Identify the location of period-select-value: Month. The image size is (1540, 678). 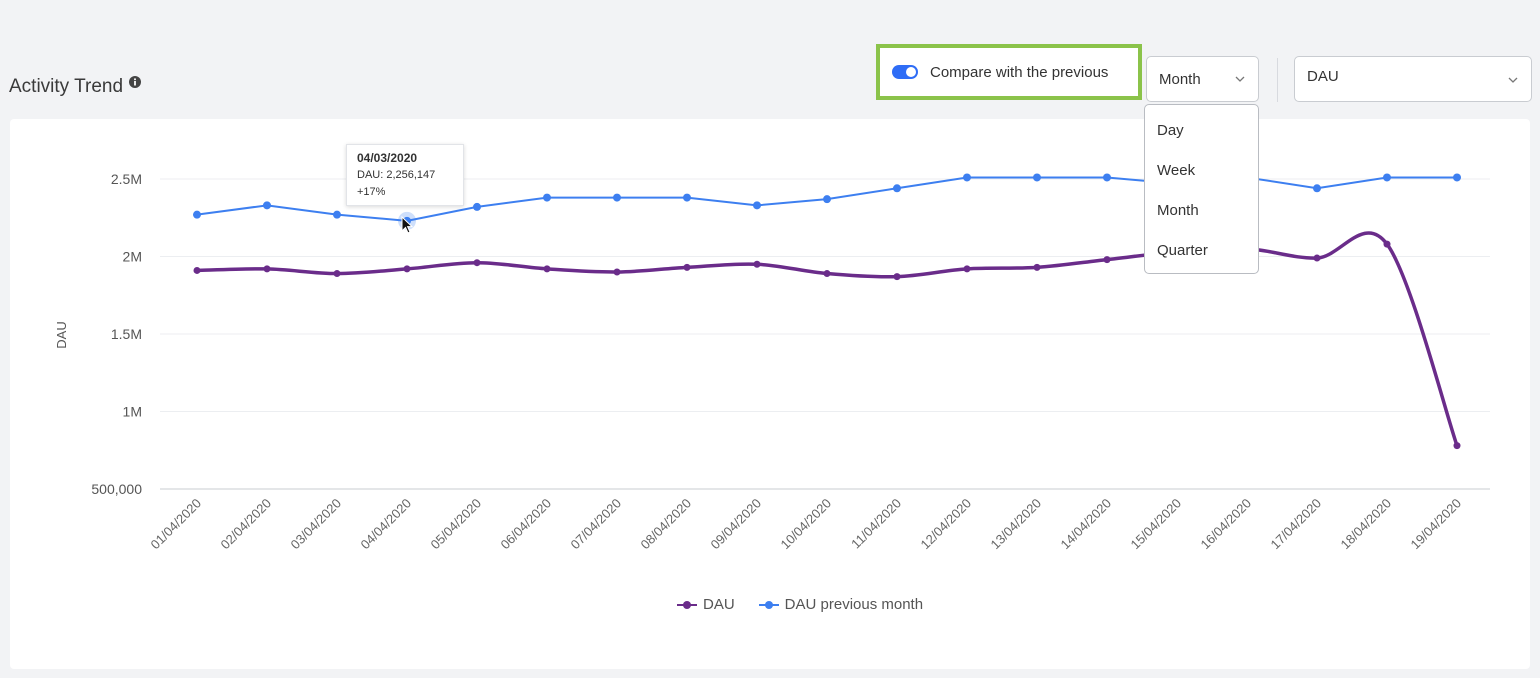
(1180, 79).